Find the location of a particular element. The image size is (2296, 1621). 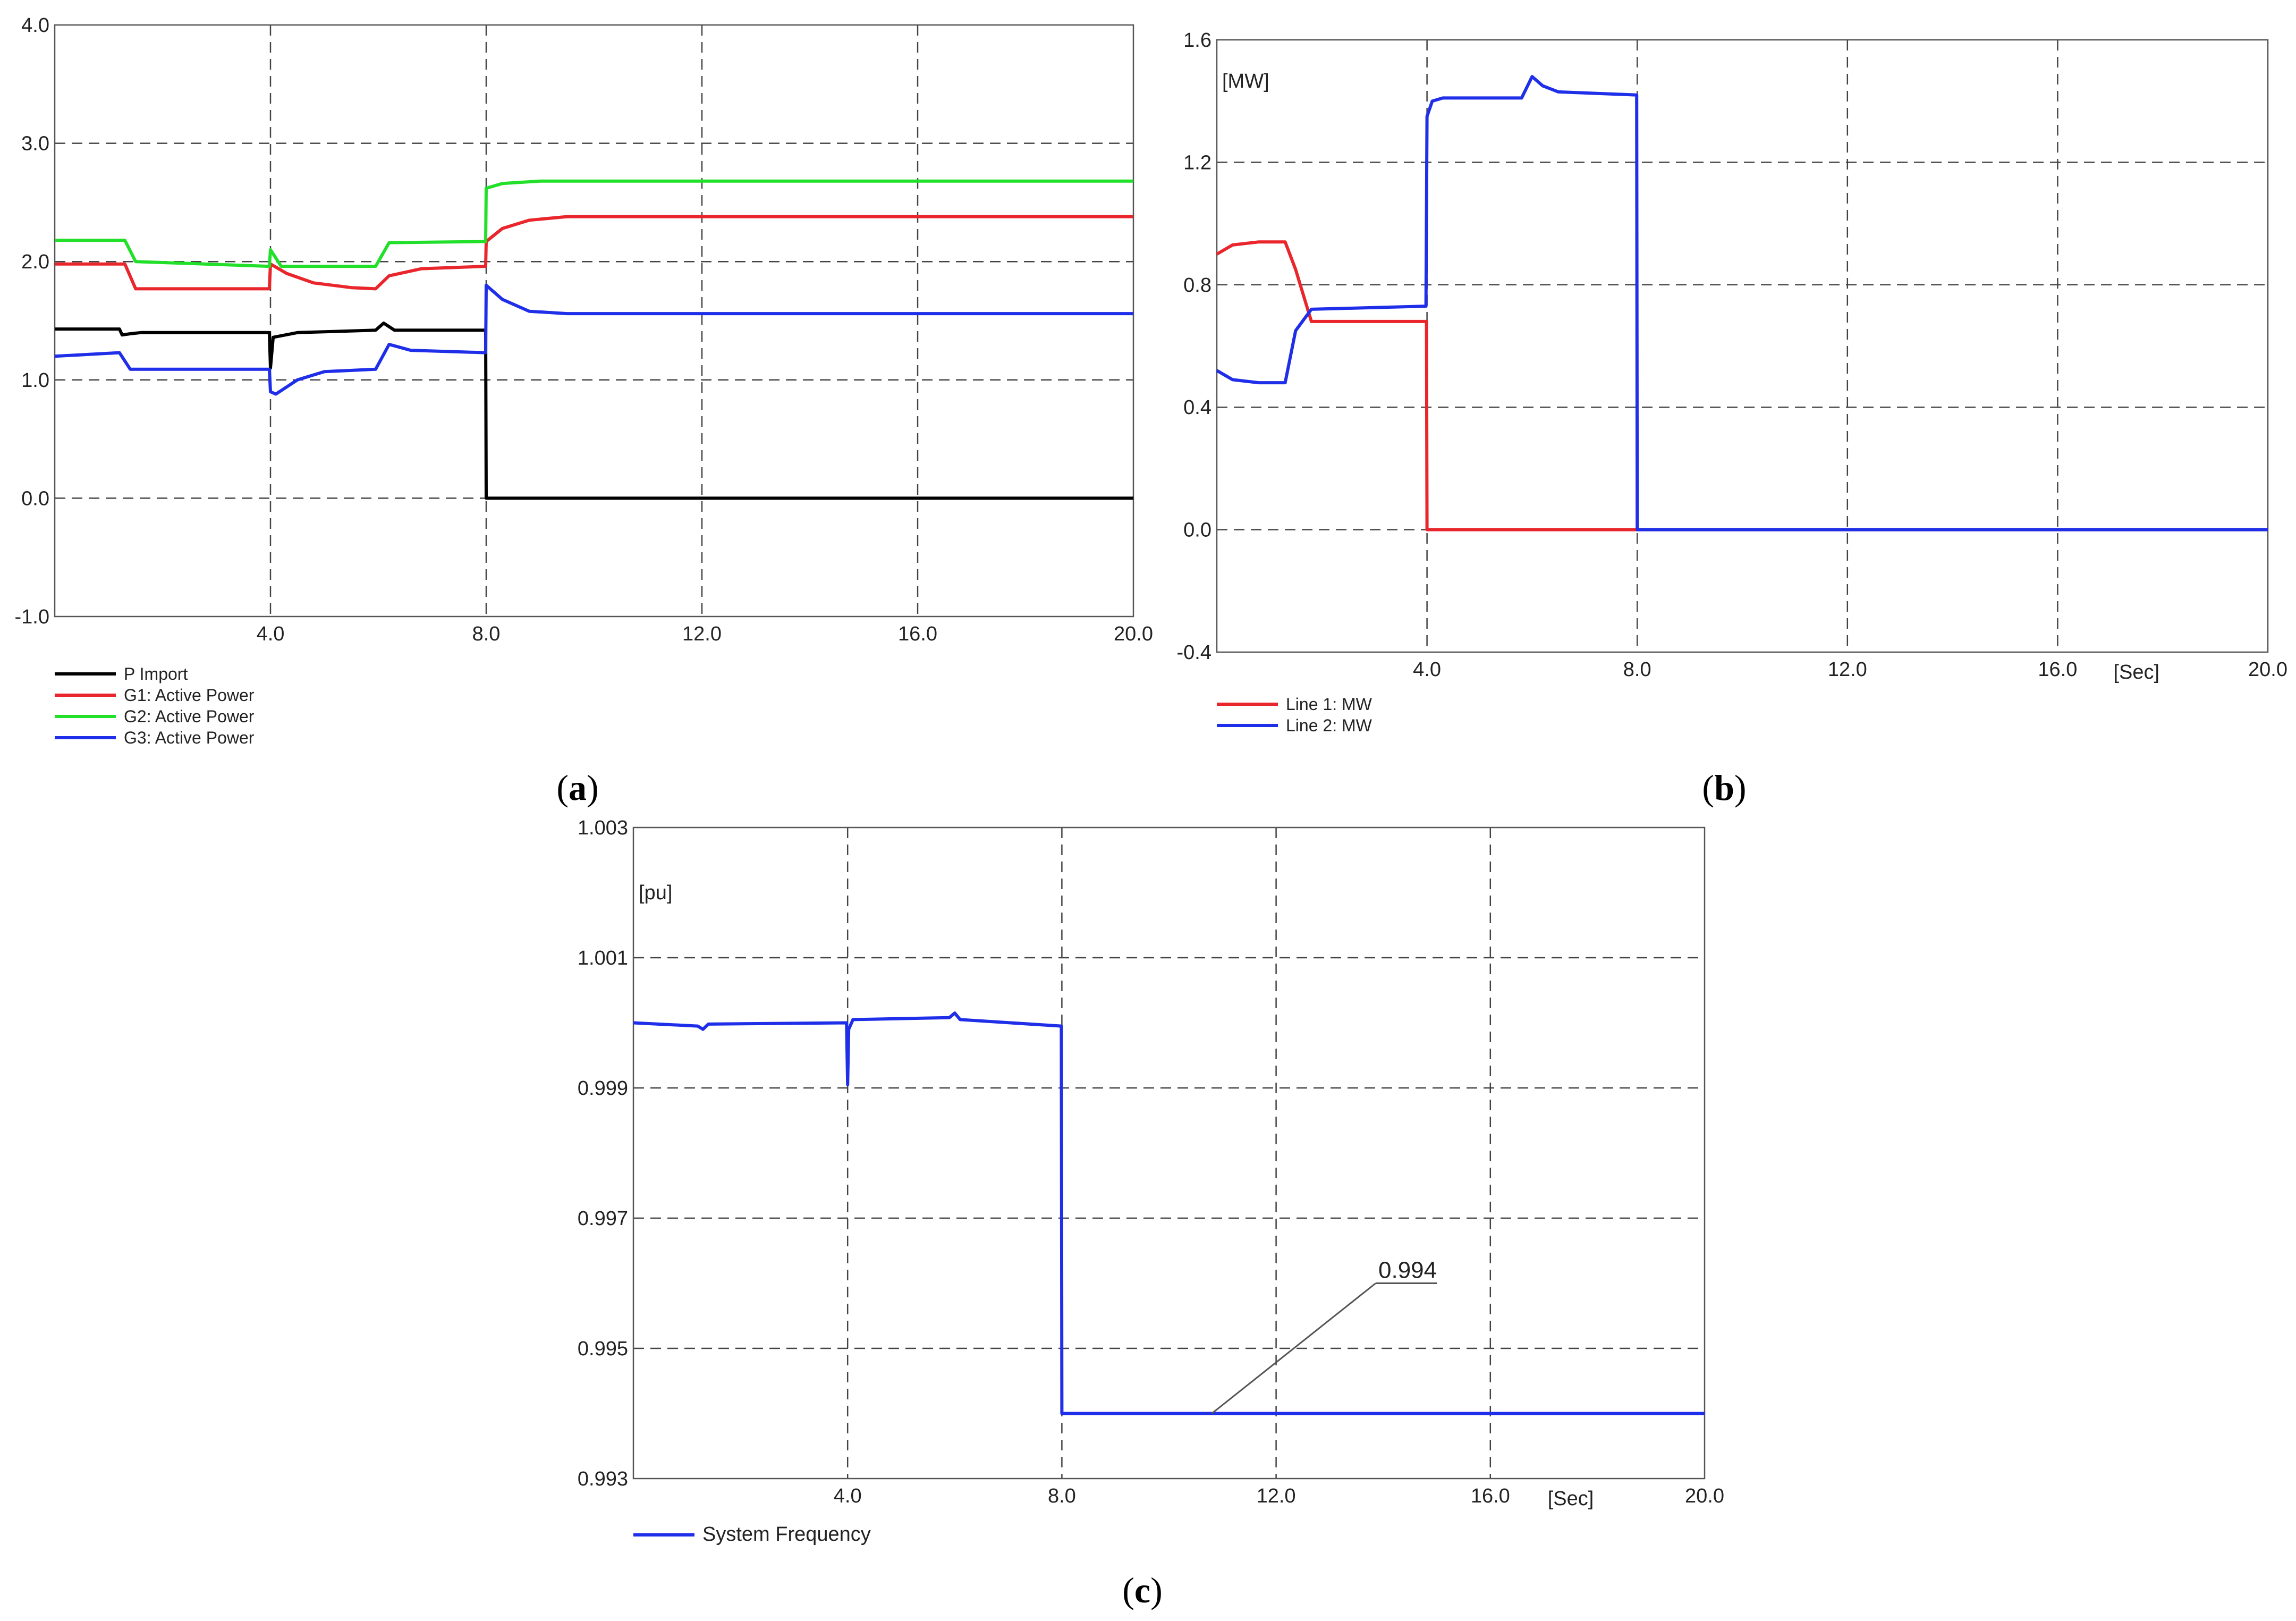

a-ytick-label-0: -1.0 is located at coordinates (32, 617).